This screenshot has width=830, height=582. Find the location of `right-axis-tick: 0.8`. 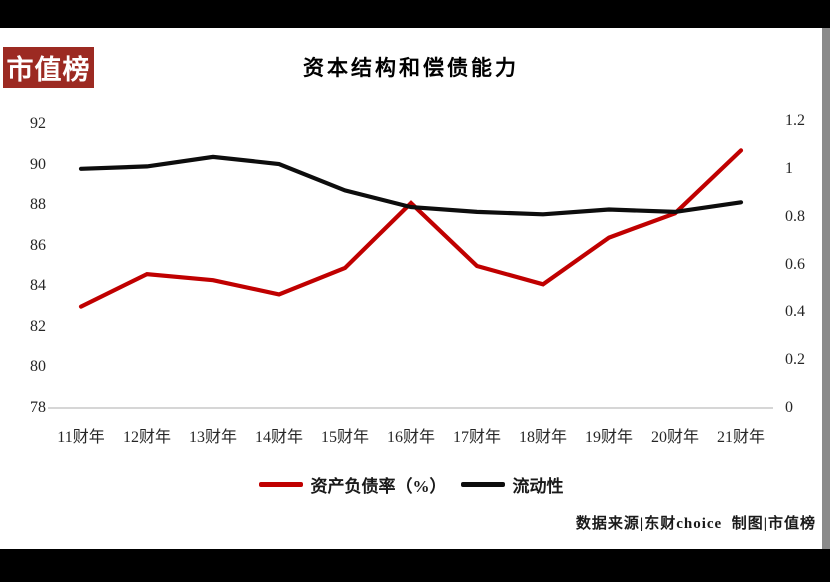

right-axis-tick: 0.8 is located at coordinates (795, 216).